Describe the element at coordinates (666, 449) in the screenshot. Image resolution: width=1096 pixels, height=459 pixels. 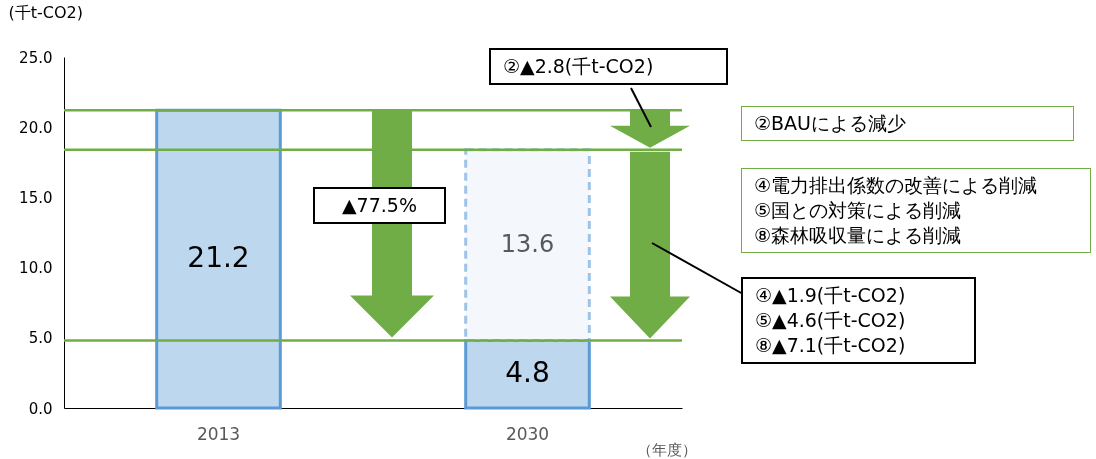
I see `x-axis-title: （年度）` at that location.